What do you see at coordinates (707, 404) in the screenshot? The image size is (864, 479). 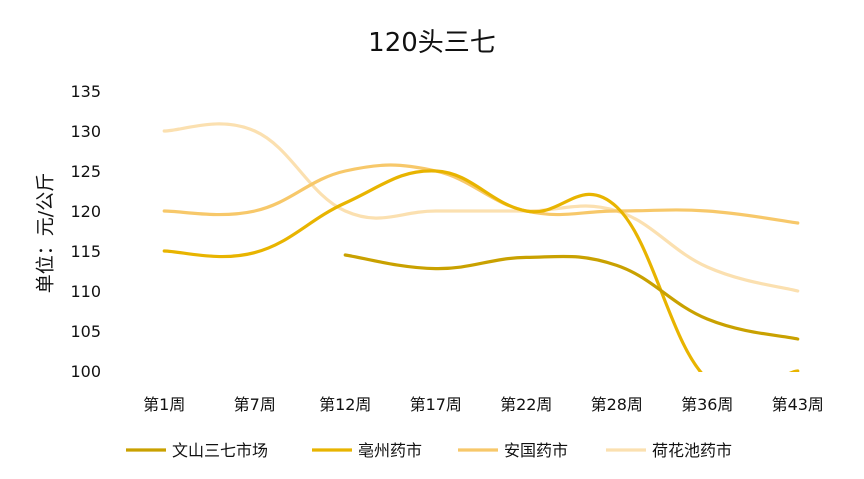 I see `x-tick-label: 第36周` at bounding box center [707, 404].